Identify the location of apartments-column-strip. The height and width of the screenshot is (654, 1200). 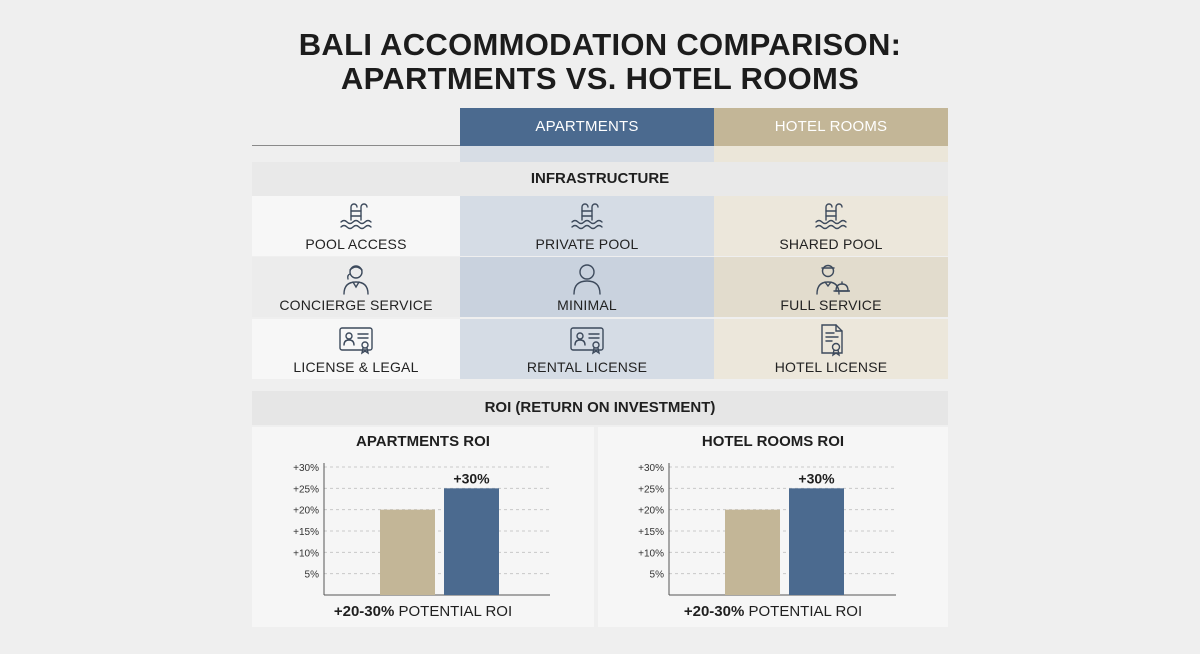
(587, 154).